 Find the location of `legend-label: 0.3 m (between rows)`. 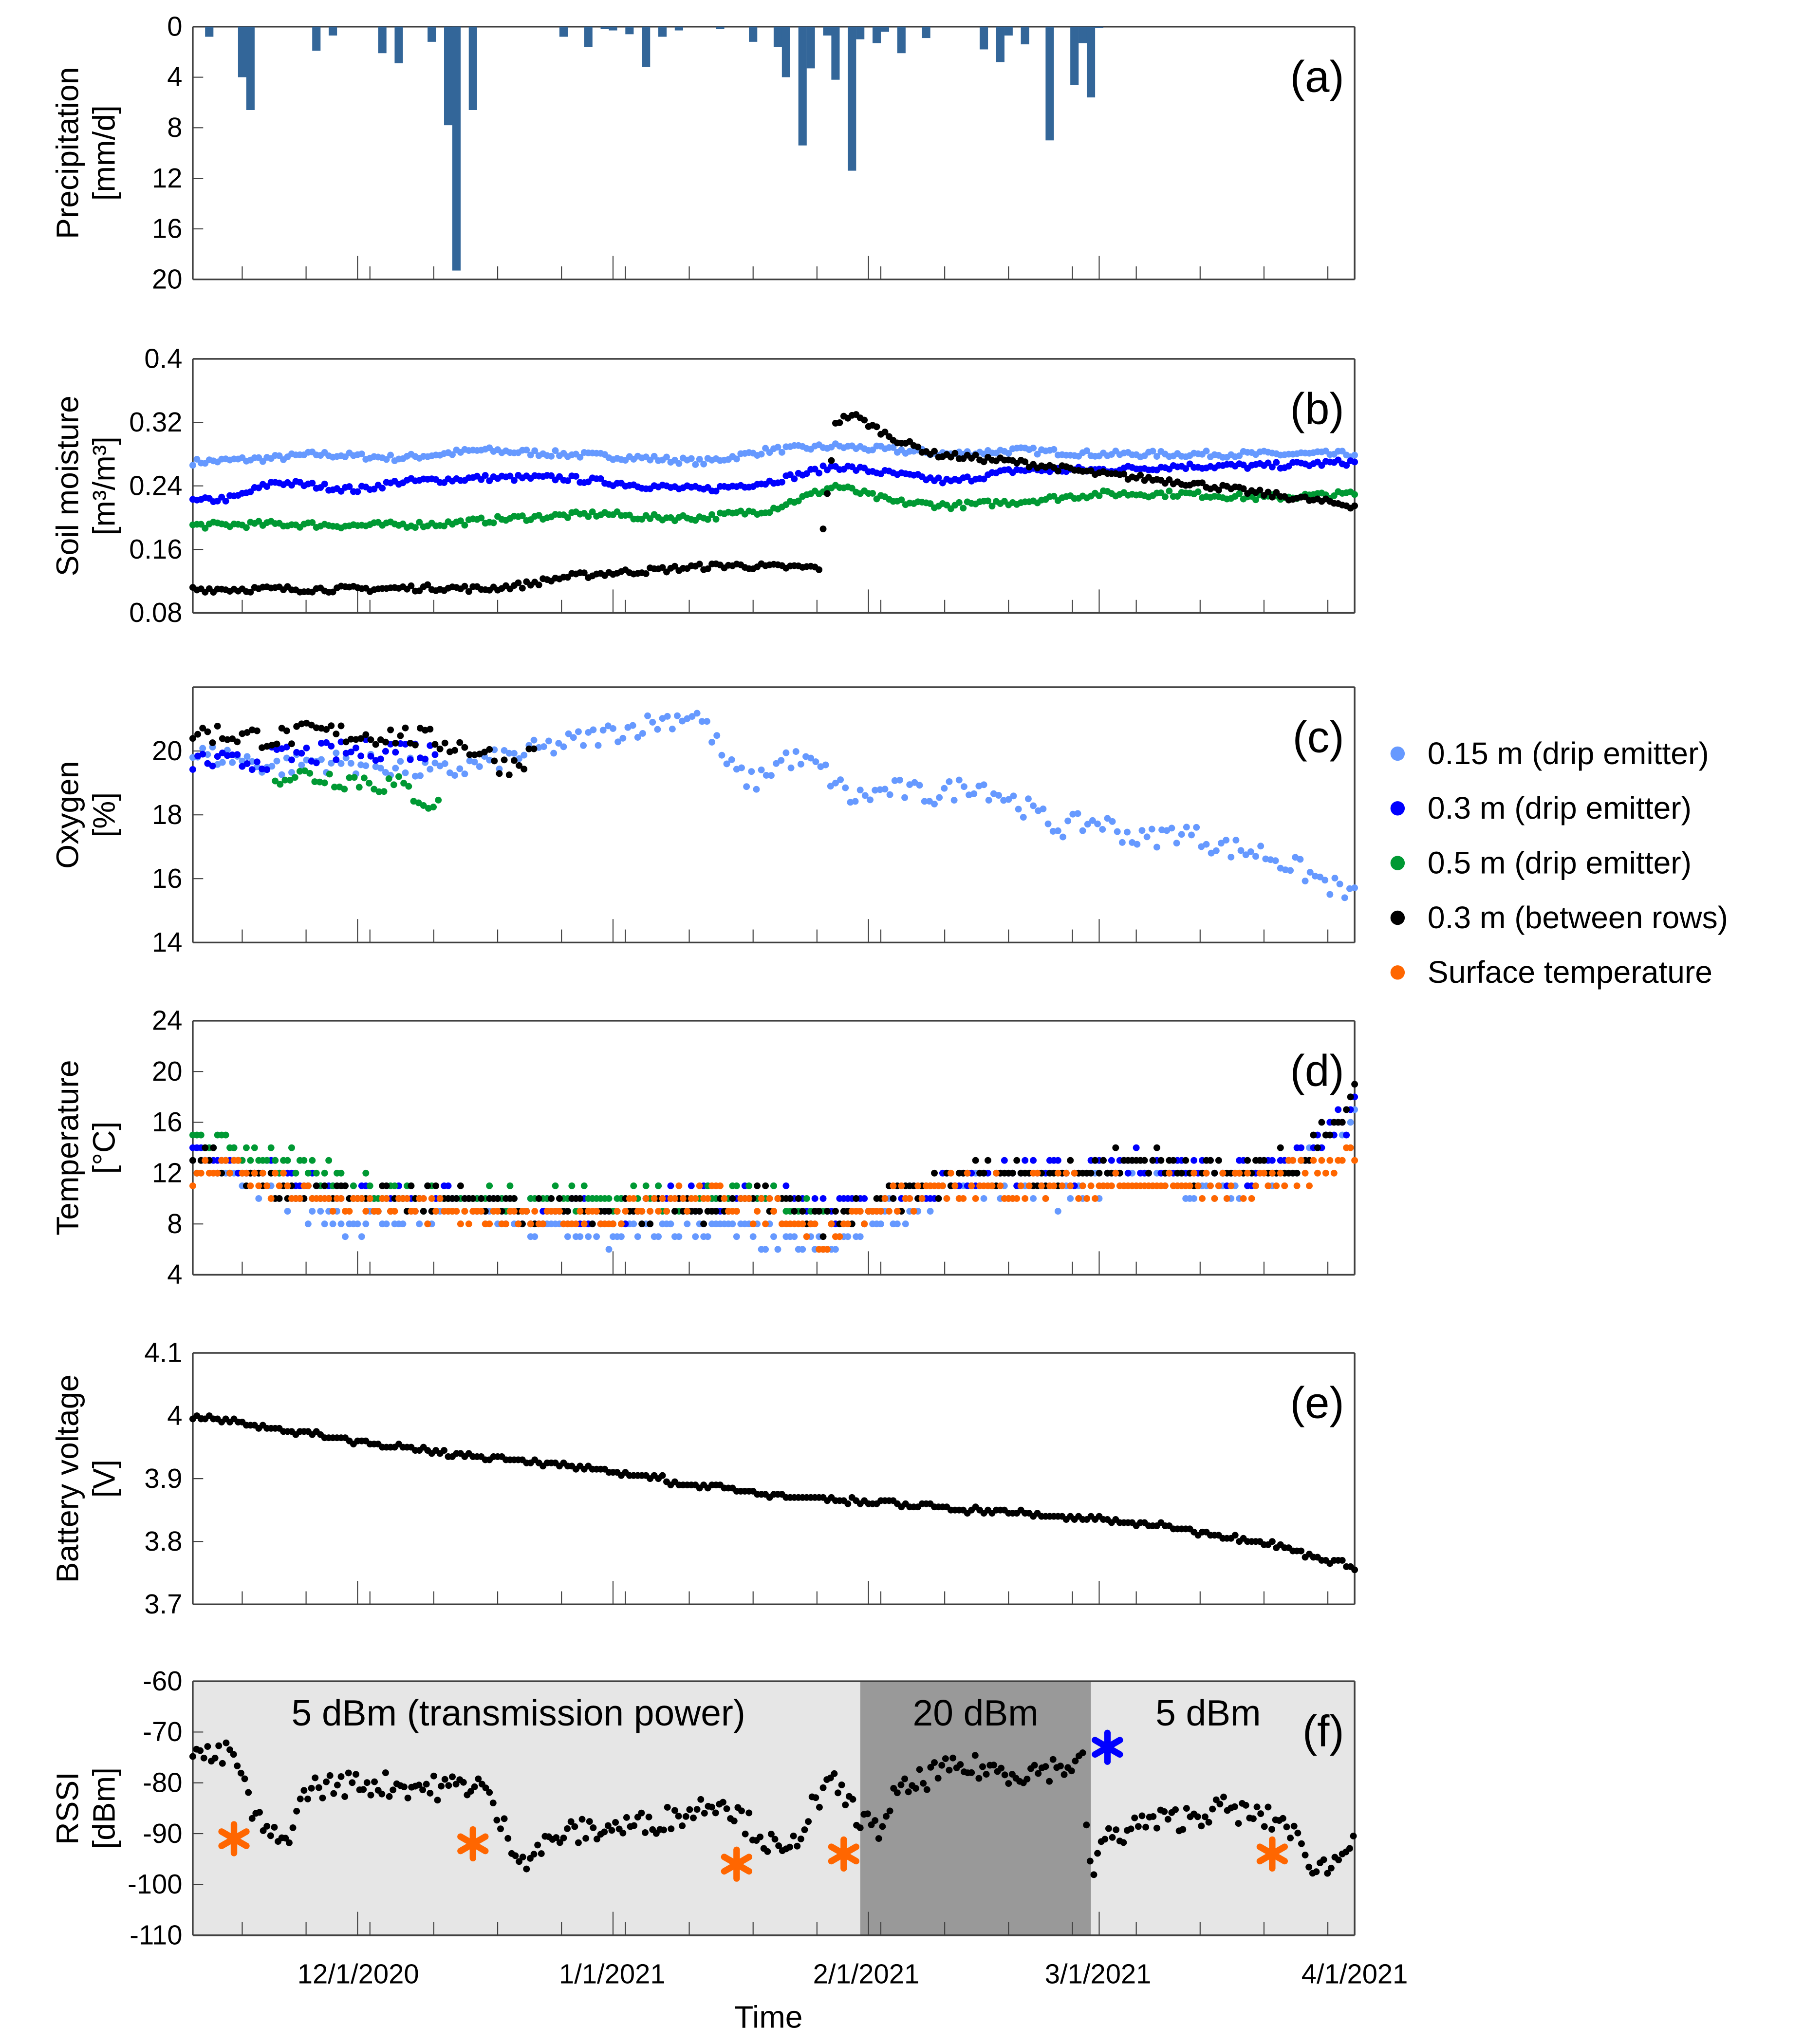

legend-label: 0.3 m (between rows) is located at coordinates (1578, 917).